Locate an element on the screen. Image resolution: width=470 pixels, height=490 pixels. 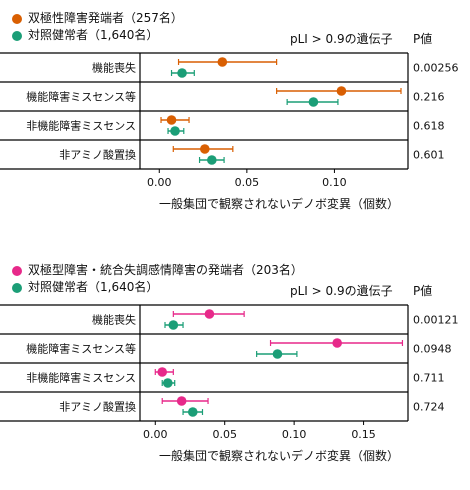
p-value-label: 0.724 is located at coordinates (429, 407).